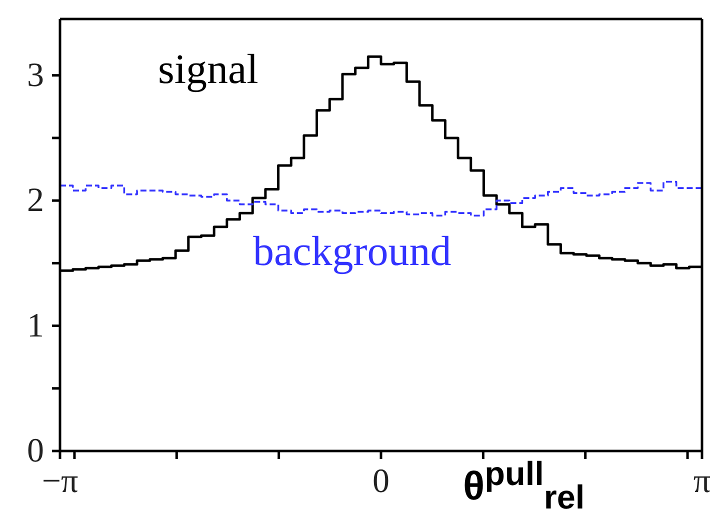 The width and height of the screenshot is (727, 529). What do you see at coordinates (35, 325) in the screenshot?
I see `y-tick-label: 1` at bounding box center [35, 325].